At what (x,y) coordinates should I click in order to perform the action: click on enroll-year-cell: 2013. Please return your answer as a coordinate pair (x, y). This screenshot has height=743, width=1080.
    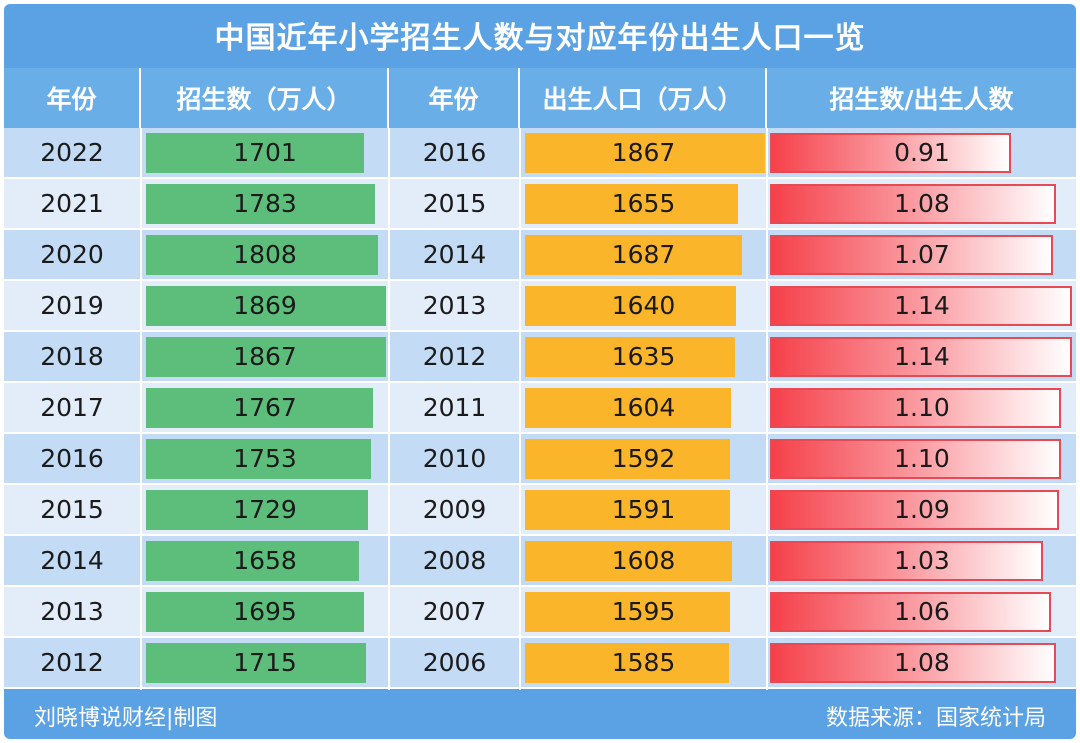
    Looking at the image, I should click on (72, 611).